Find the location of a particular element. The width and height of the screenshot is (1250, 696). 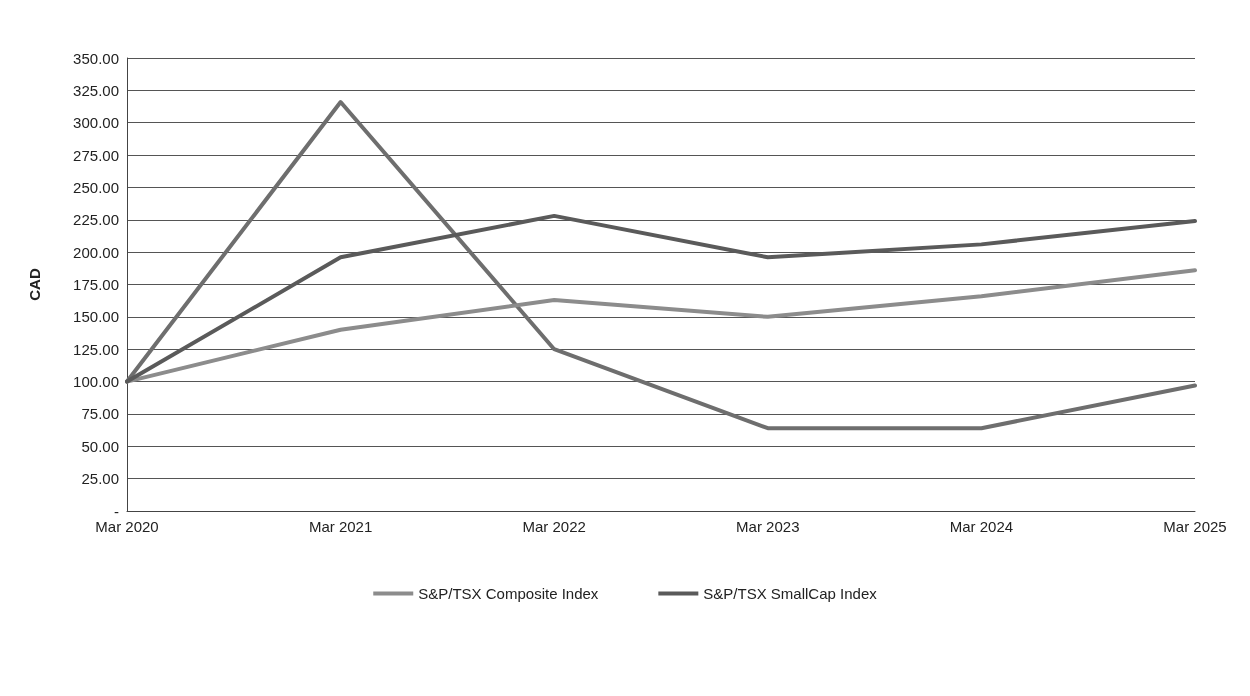

y-tick-label: 250.00 is located at coordinates (96, 187).